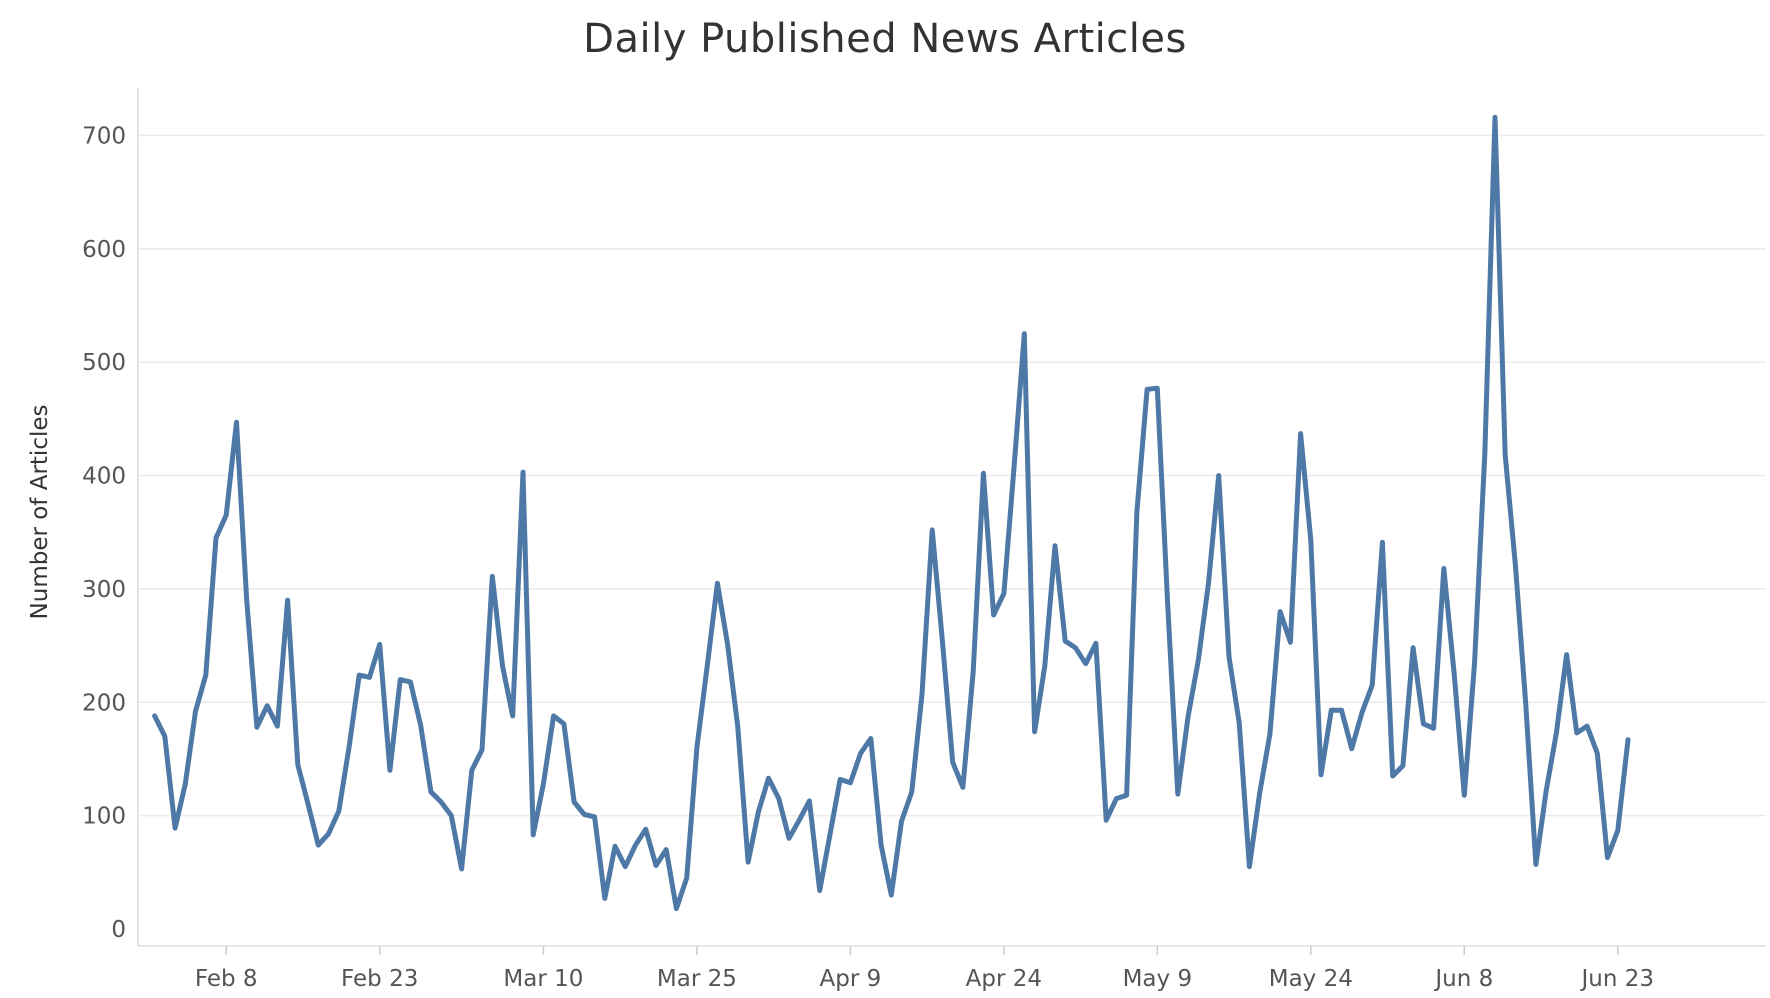  Describe the element at coordinates (1004, 979) in the screenshot. I see `x-tick-label: Apr 24` at that location.